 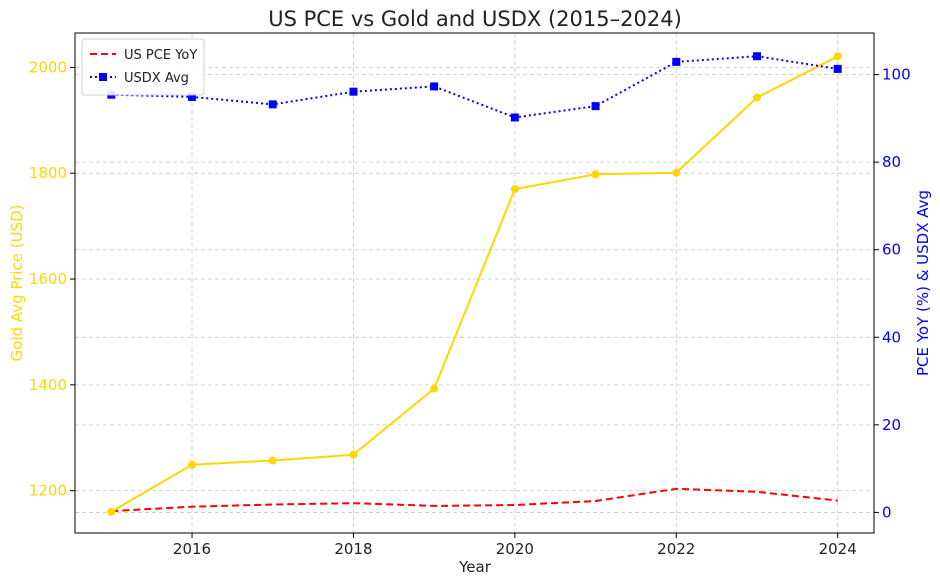 I want to click on y-right-tick-label: 0, so click(x=887, y=512).